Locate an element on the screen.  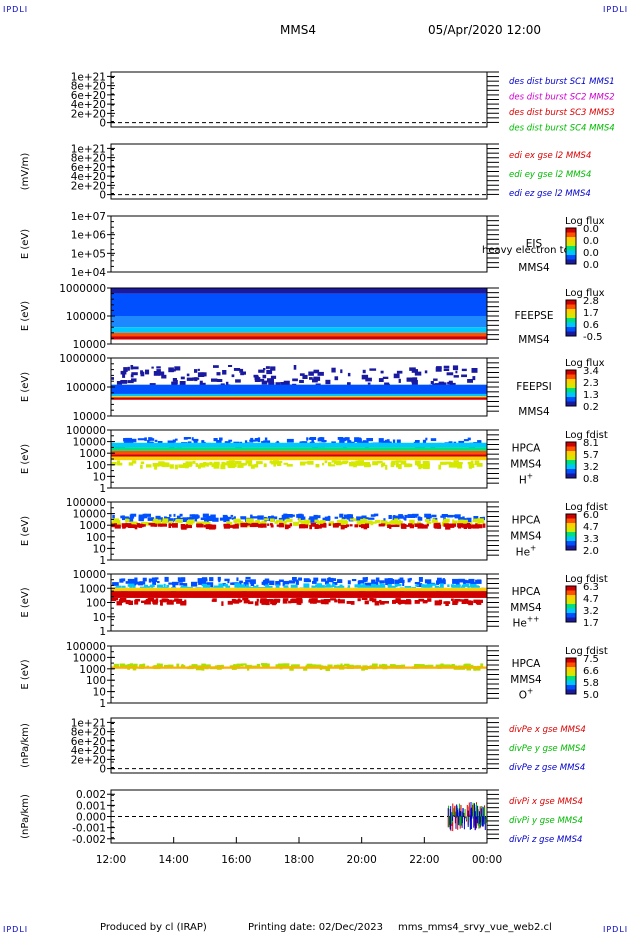
spectrogram-bands is located at coordinates (299, 453).